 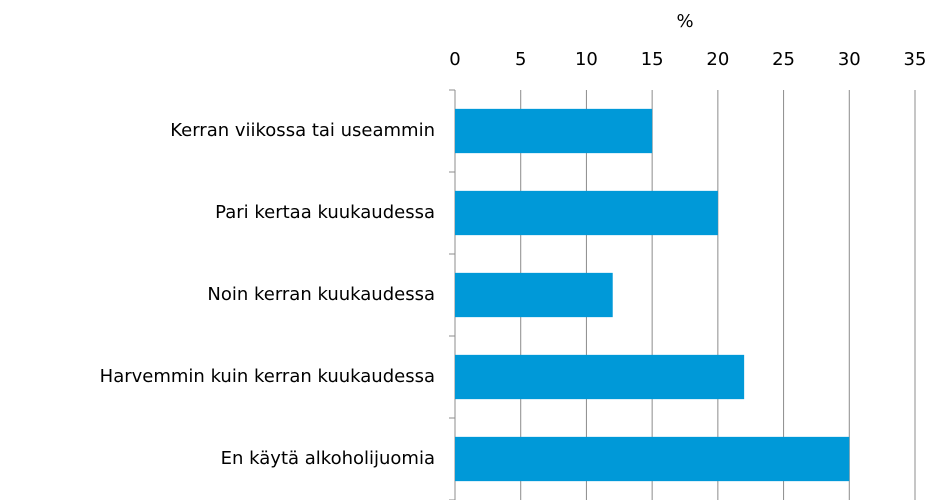 What do you see at coordinates (717, 59) in the screenshot?
I see `x-tick-label: 20` at bounding box center [717, 59].